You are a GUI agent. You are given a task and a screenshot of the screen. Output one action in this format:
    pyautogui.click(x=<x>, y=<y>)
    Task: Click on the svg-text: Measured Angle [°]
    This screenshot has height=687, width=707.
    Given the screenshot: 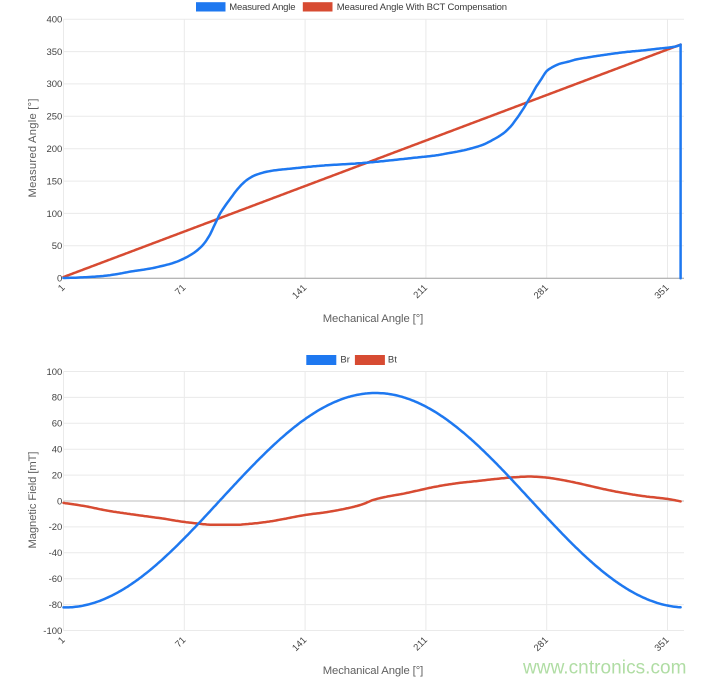 What is the action you would take?
    pyautogui.click(x=33, y=148)
    